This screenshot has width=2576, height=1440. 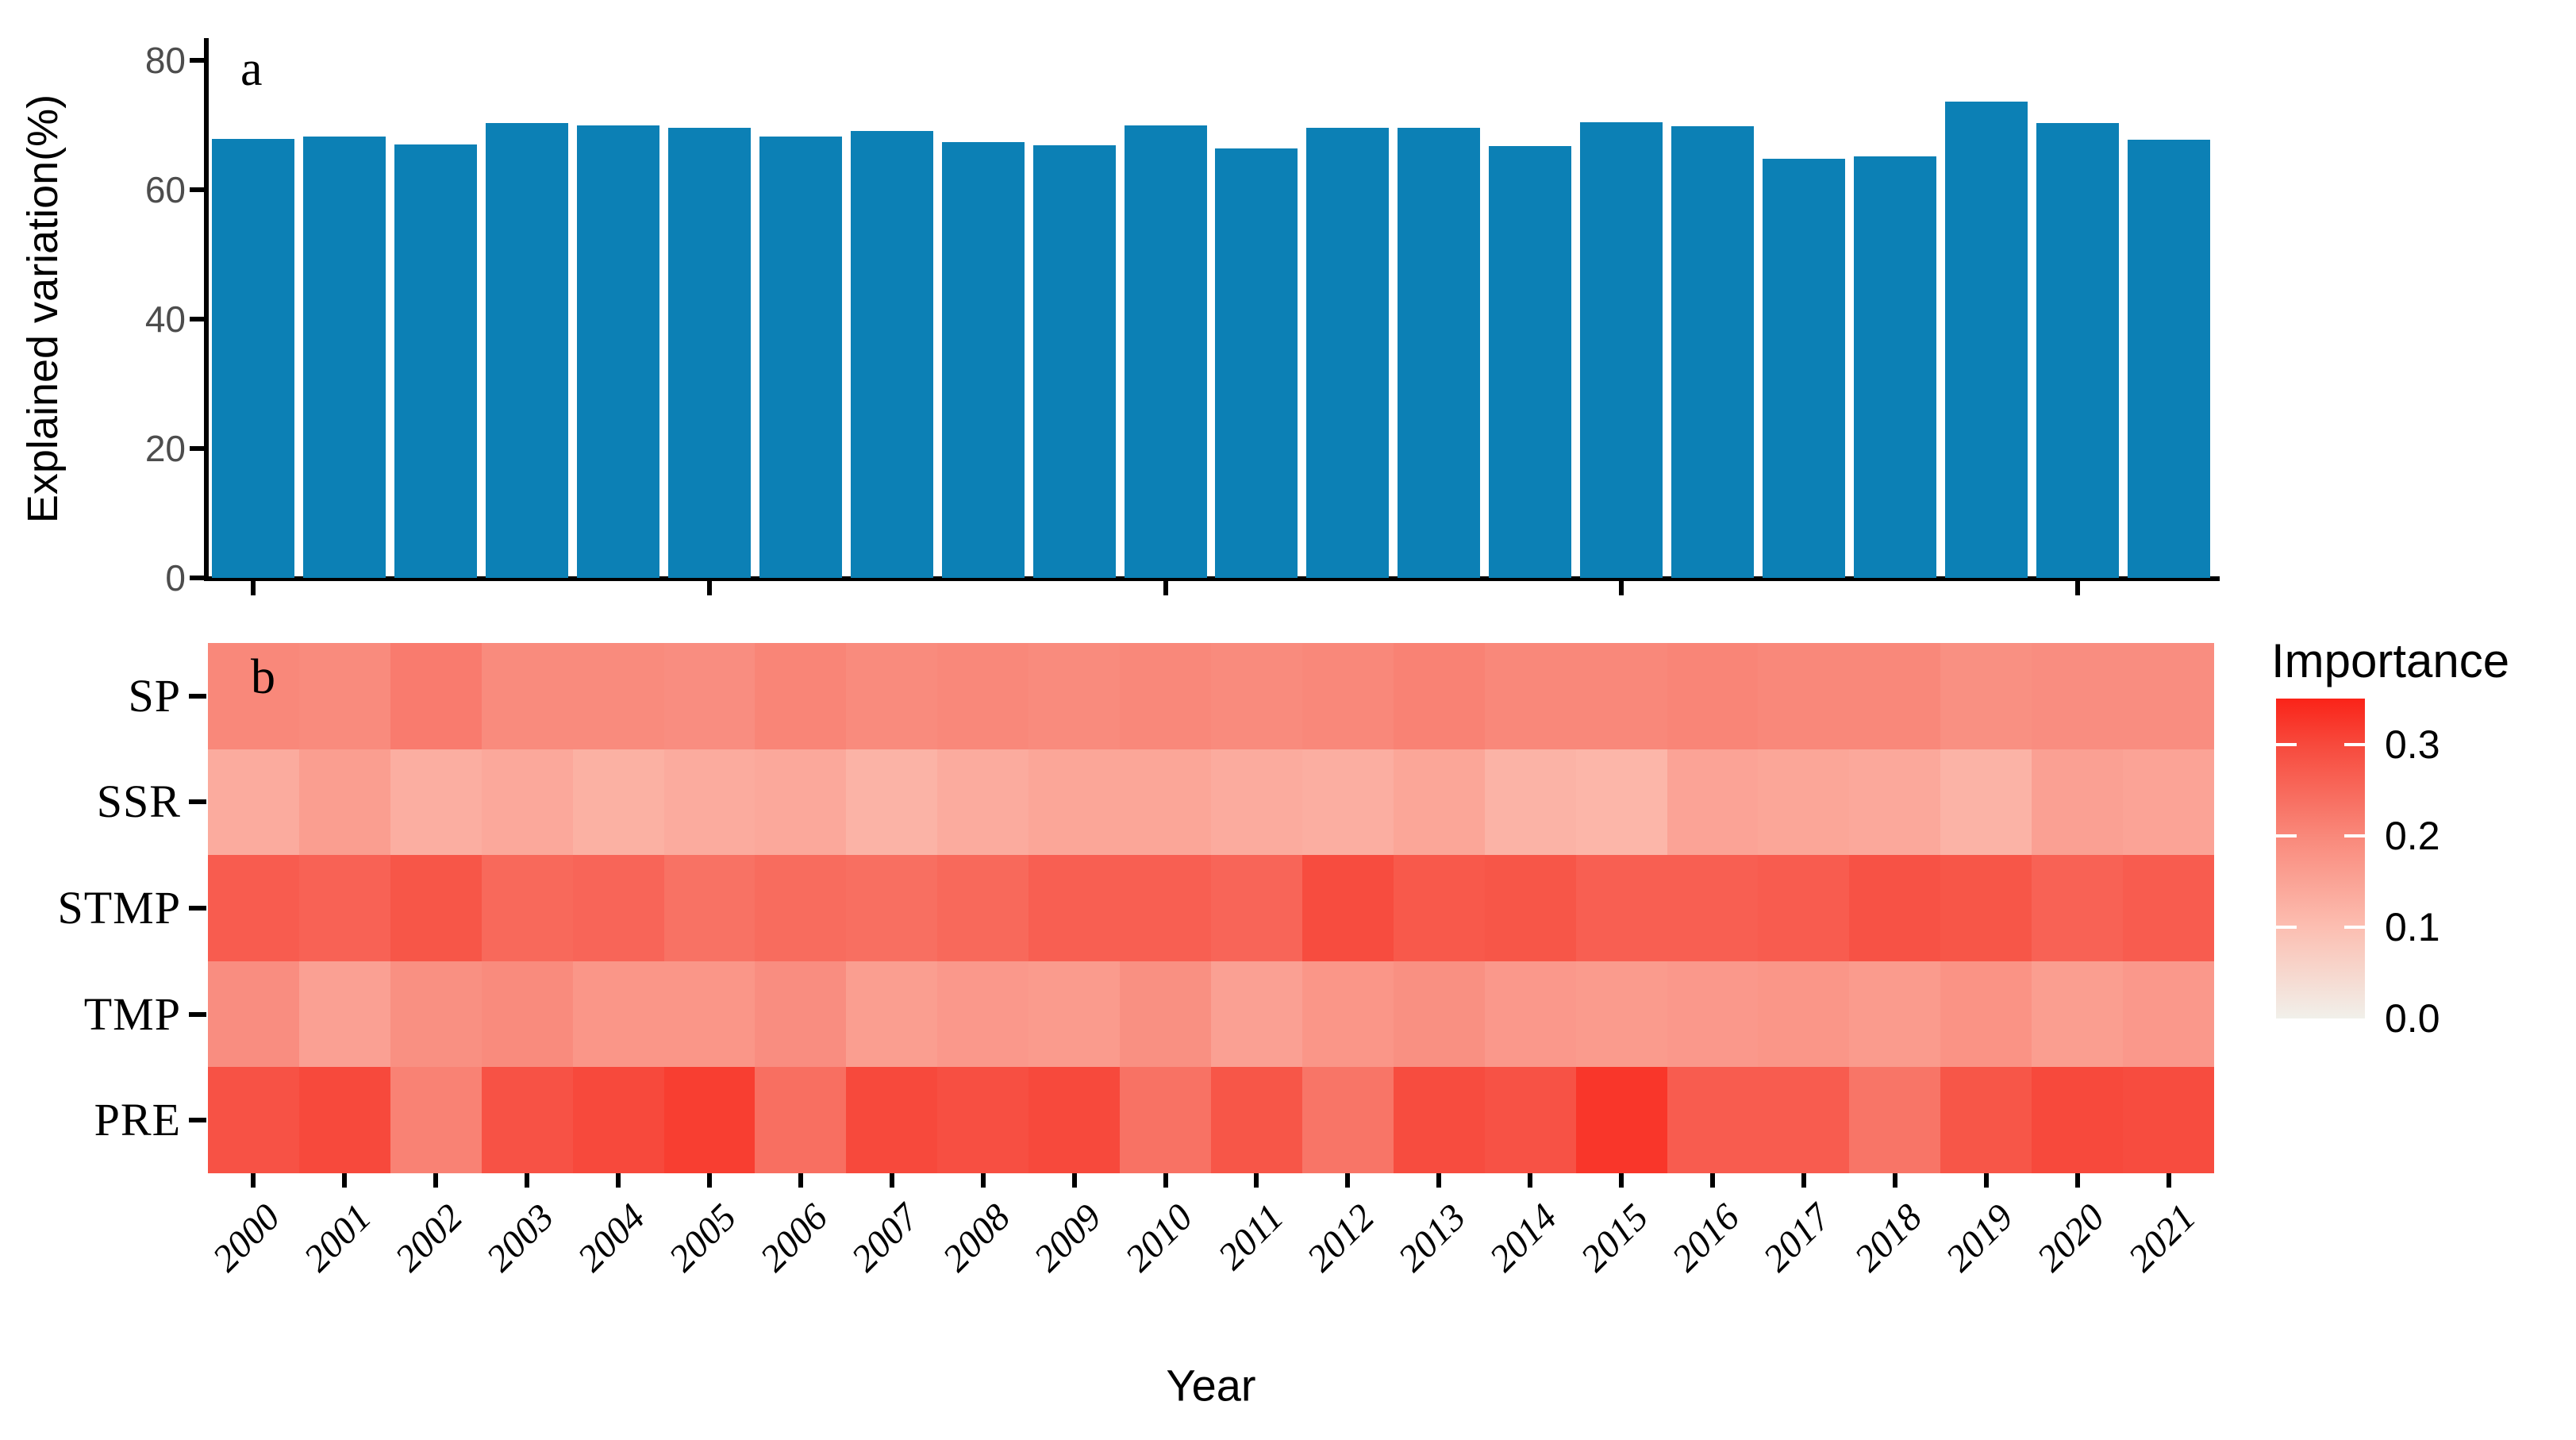 I want to click on row-tick-SSR, so click(x=197, y=802).